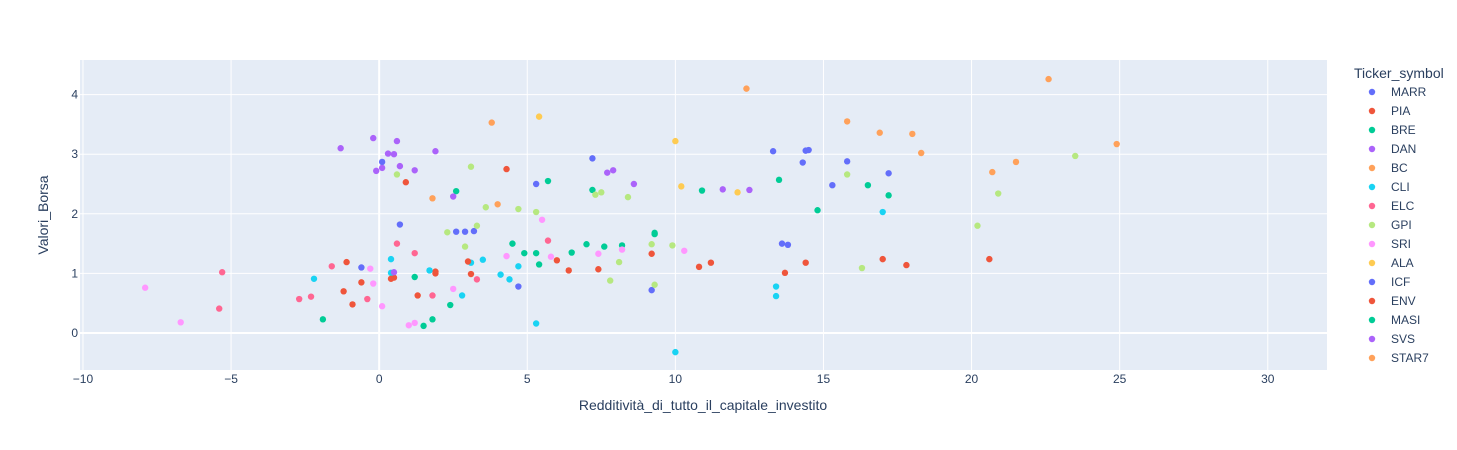  I want to click on series-sri, so click(414, 272).